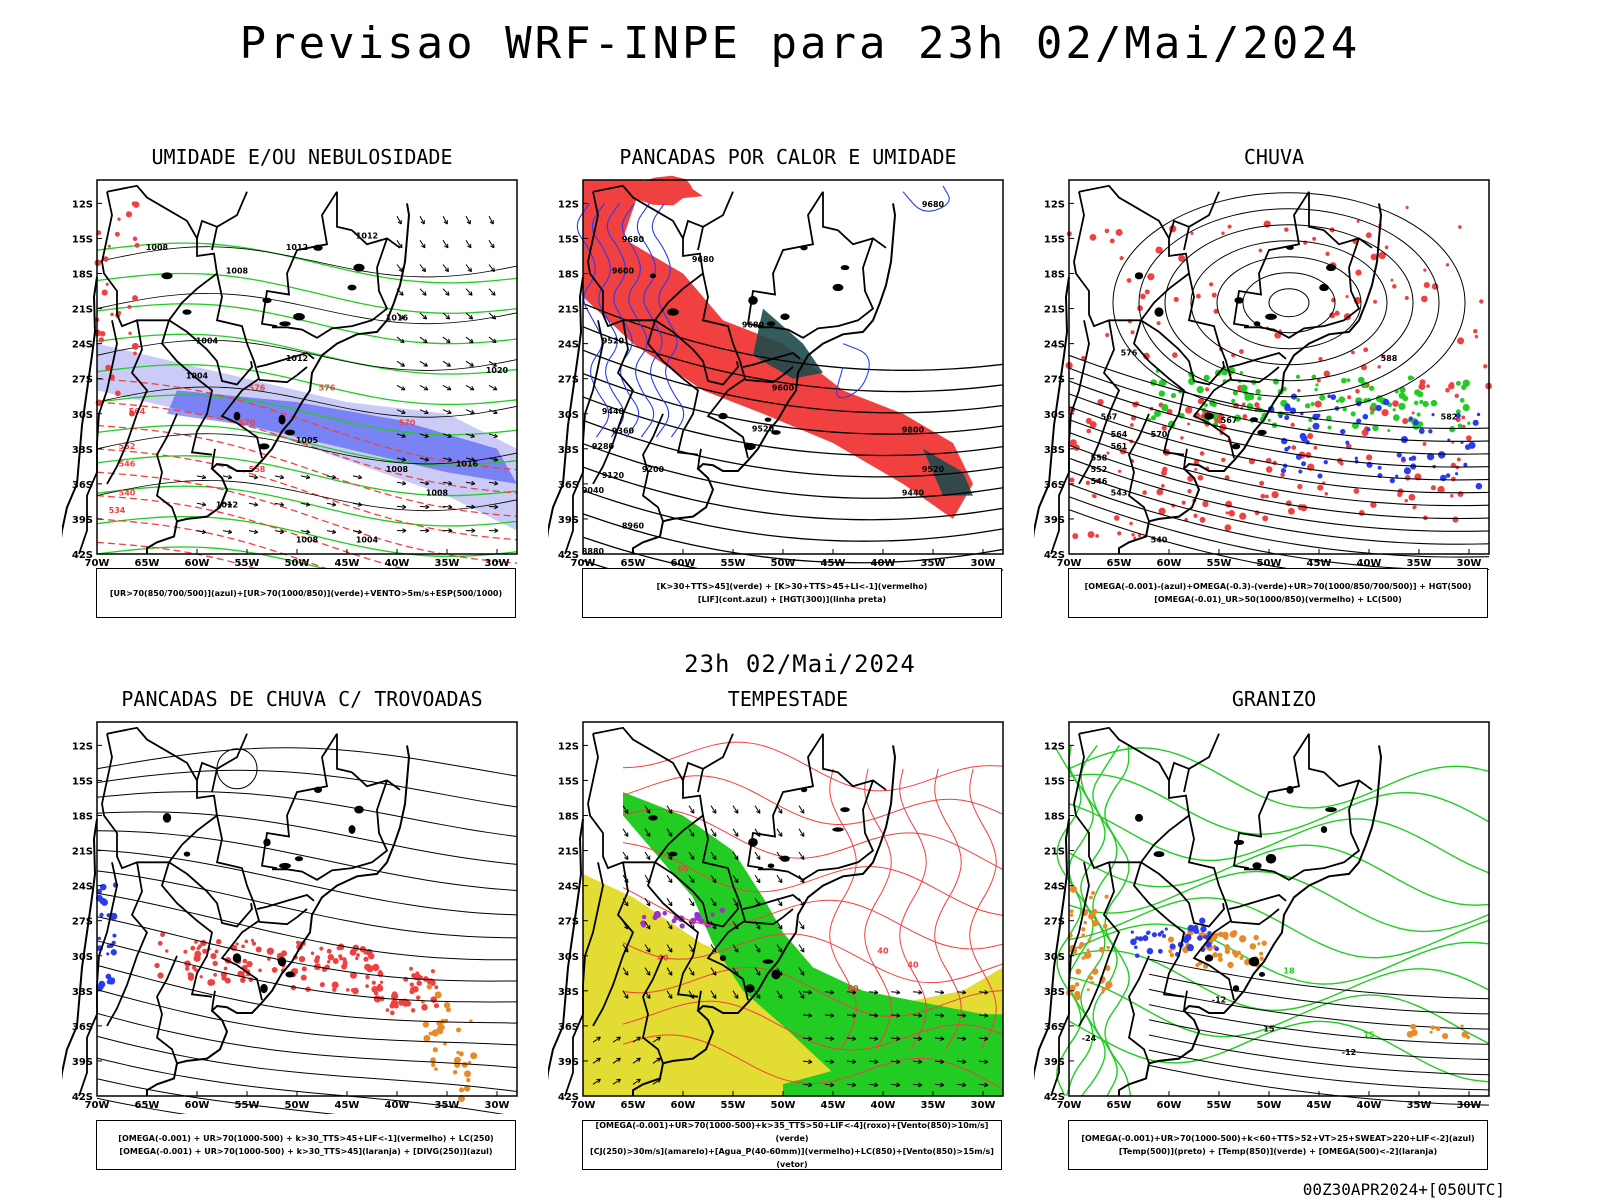 The width and height of the screenshot is (1600, 1200). I want to click on contour-label: 9040, so click(593, 490).